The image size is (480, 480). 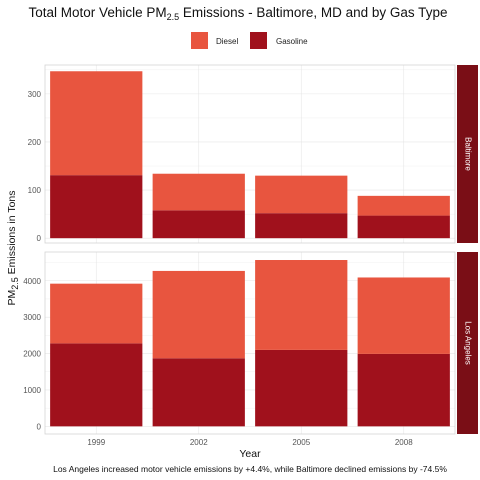 I want to click on y-tick-label: 100, so click(x=35, y=190).